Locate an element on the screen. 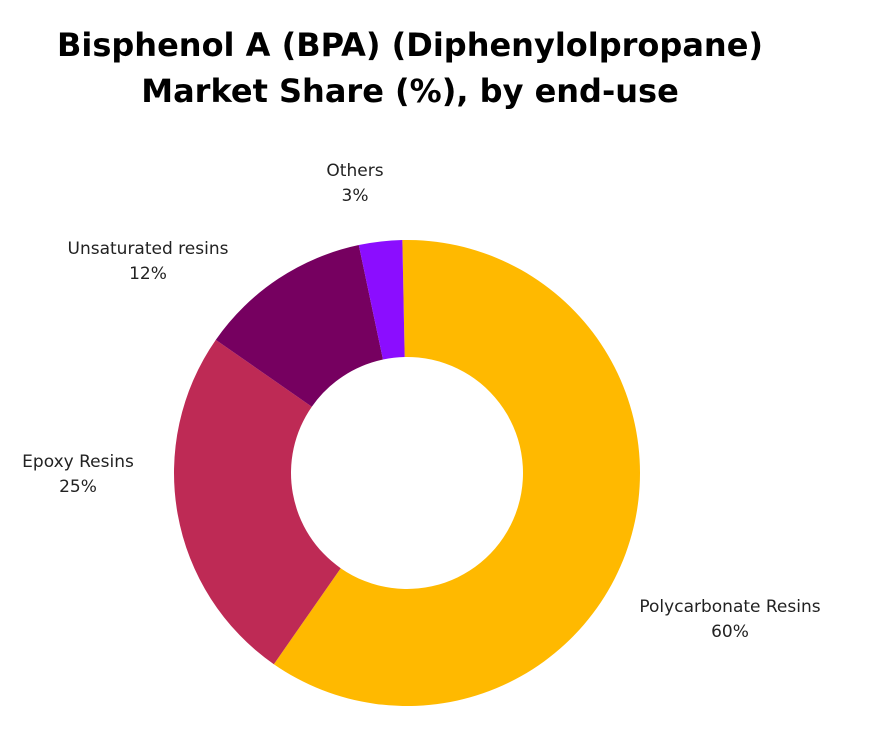 Image resolution: width=892 pixels, height=750 pixels. chart-title-line-2: Market Share (%), by end-use is located at coordinates (410, 91).